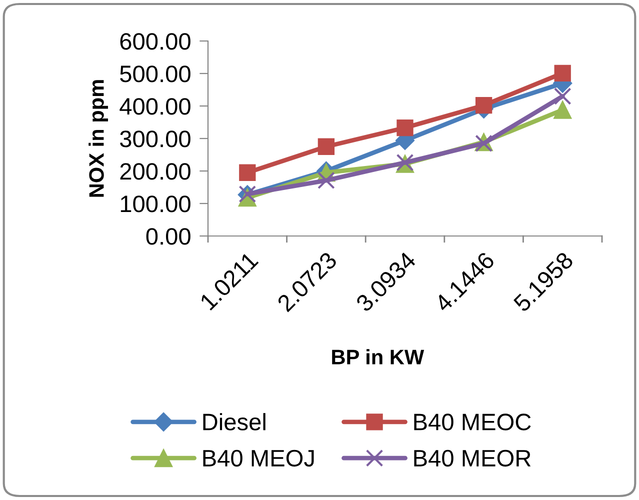  I want to click on legend-label: Diesel, so click(234, 421).